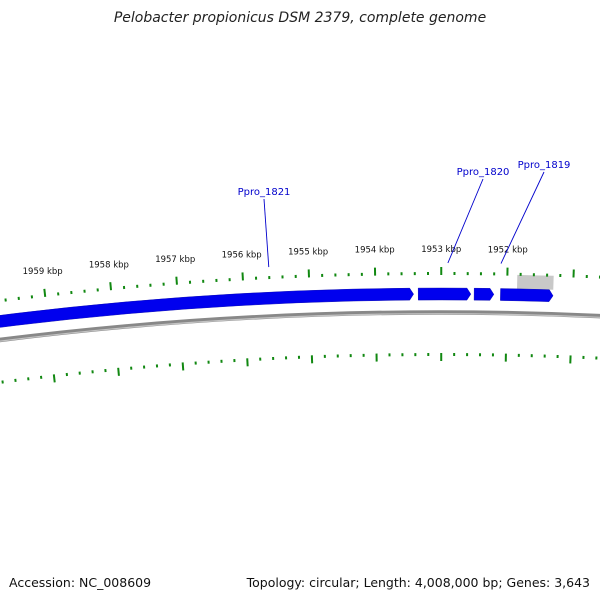  Describe the element at coordinates (404, 214) in the screenshot. I see `gene-label-group: Ppro_1819 Ppro_1820 Ppro_1821` at that location.